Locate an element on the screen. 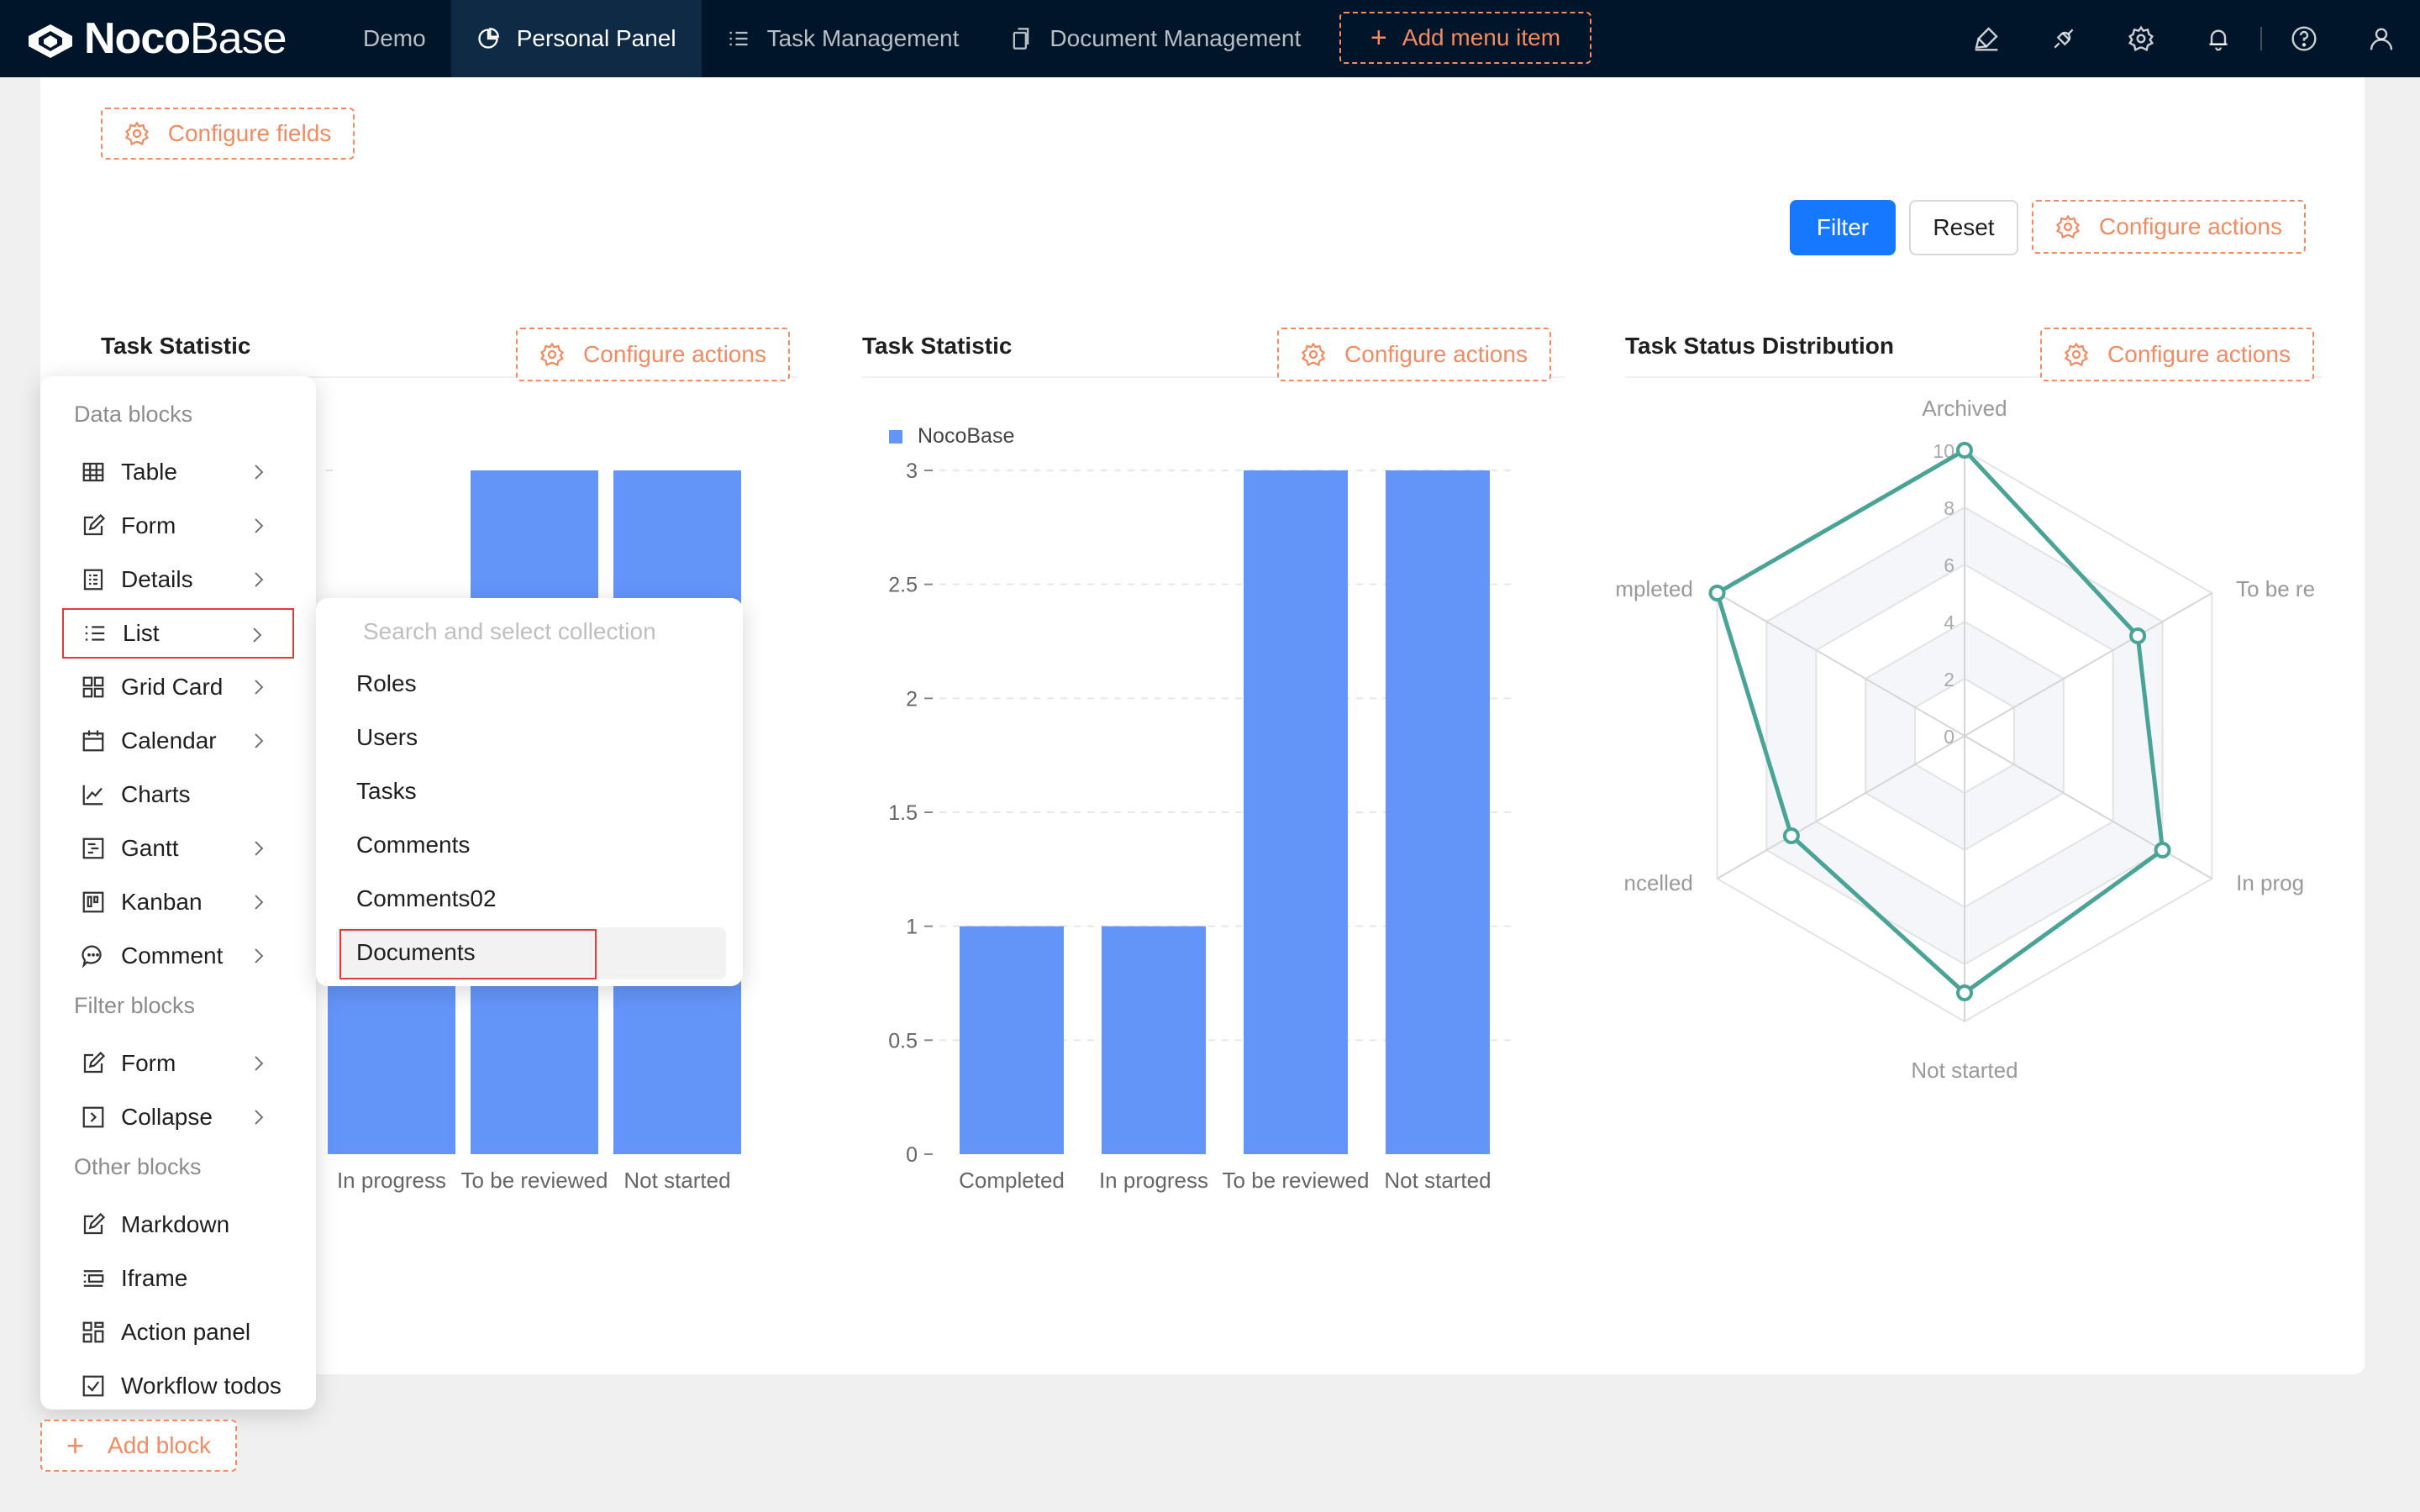  menu-item-label: Form is located at coordinates (148, 525).